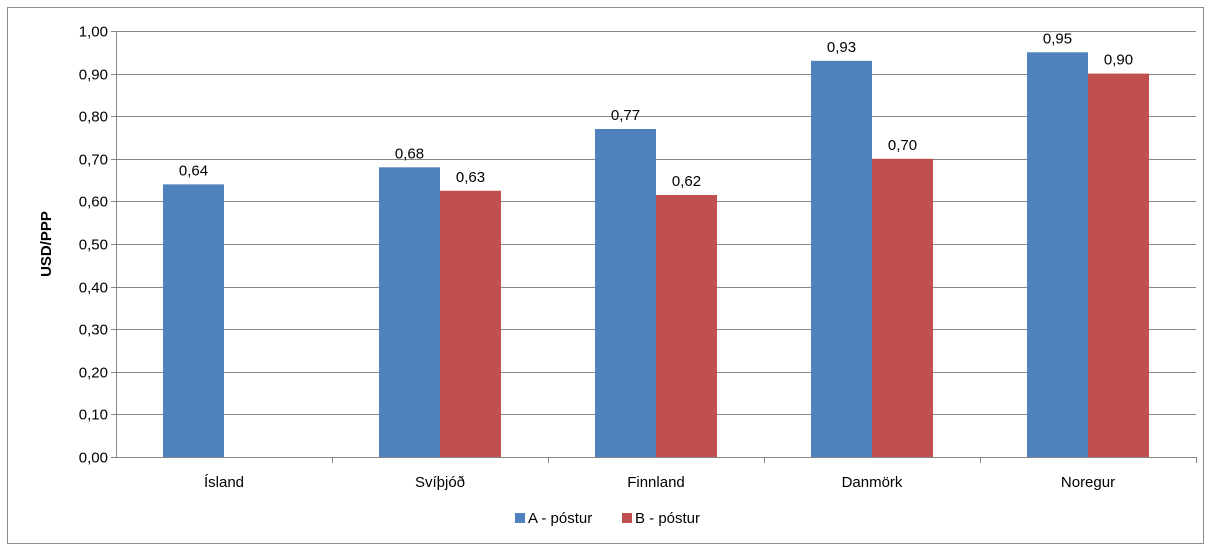  I want to click on y-tick-label: 0,90, so click(93, 75).